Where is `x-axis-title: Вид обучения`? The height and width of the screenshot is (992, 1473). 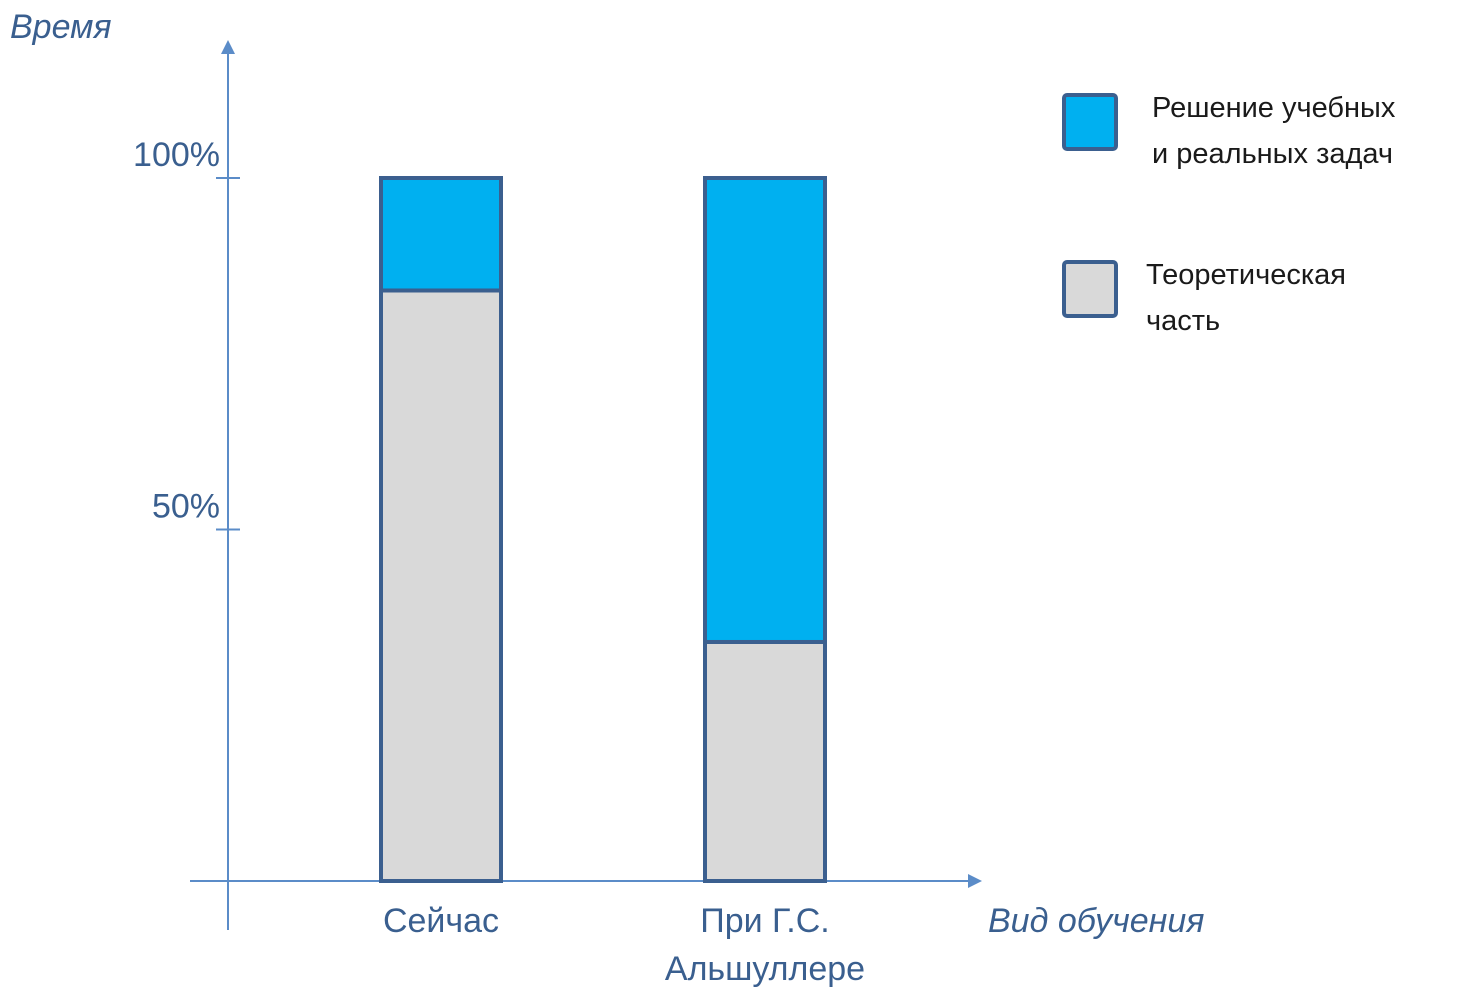
x-axis-title: Вид обучения is located at coordinates (1096, 921).